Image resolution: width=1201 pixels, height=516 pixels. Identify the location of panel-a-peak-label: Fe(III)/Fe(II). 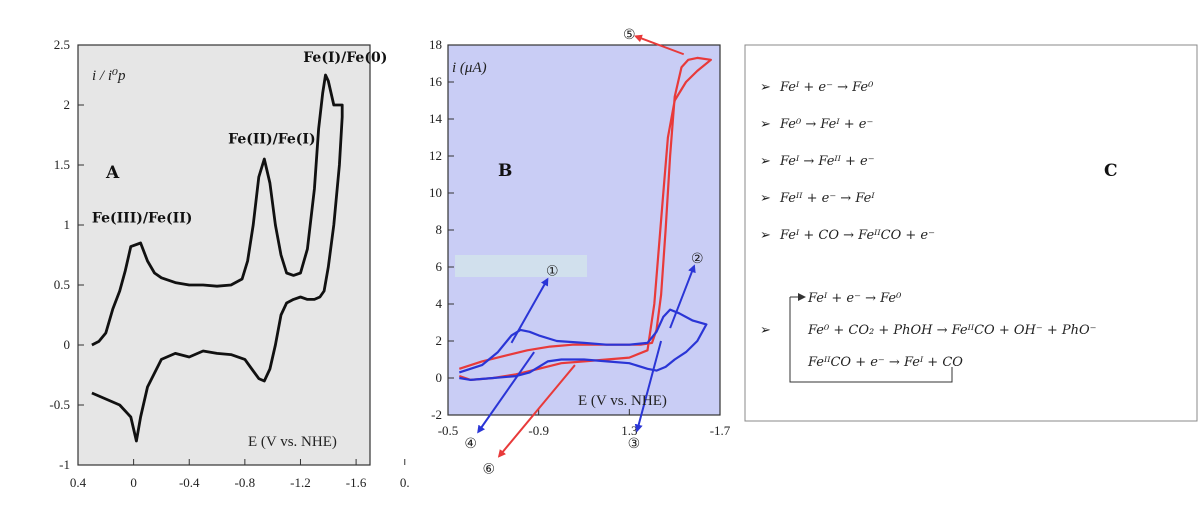
(142, 219).